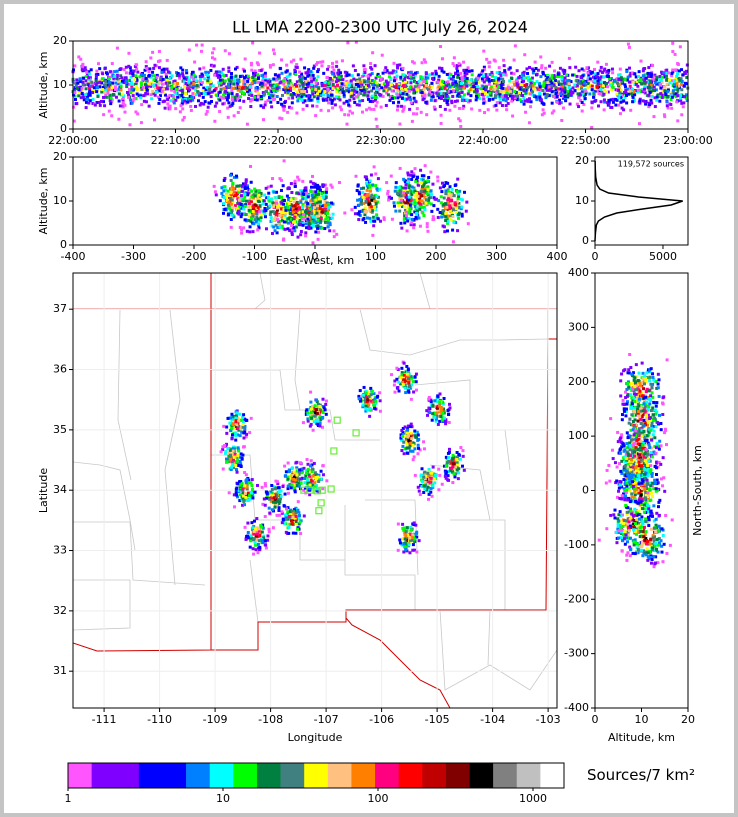  Describe the element at coordinates (398, 662) in the screenshot. I see `state-border` at that location.